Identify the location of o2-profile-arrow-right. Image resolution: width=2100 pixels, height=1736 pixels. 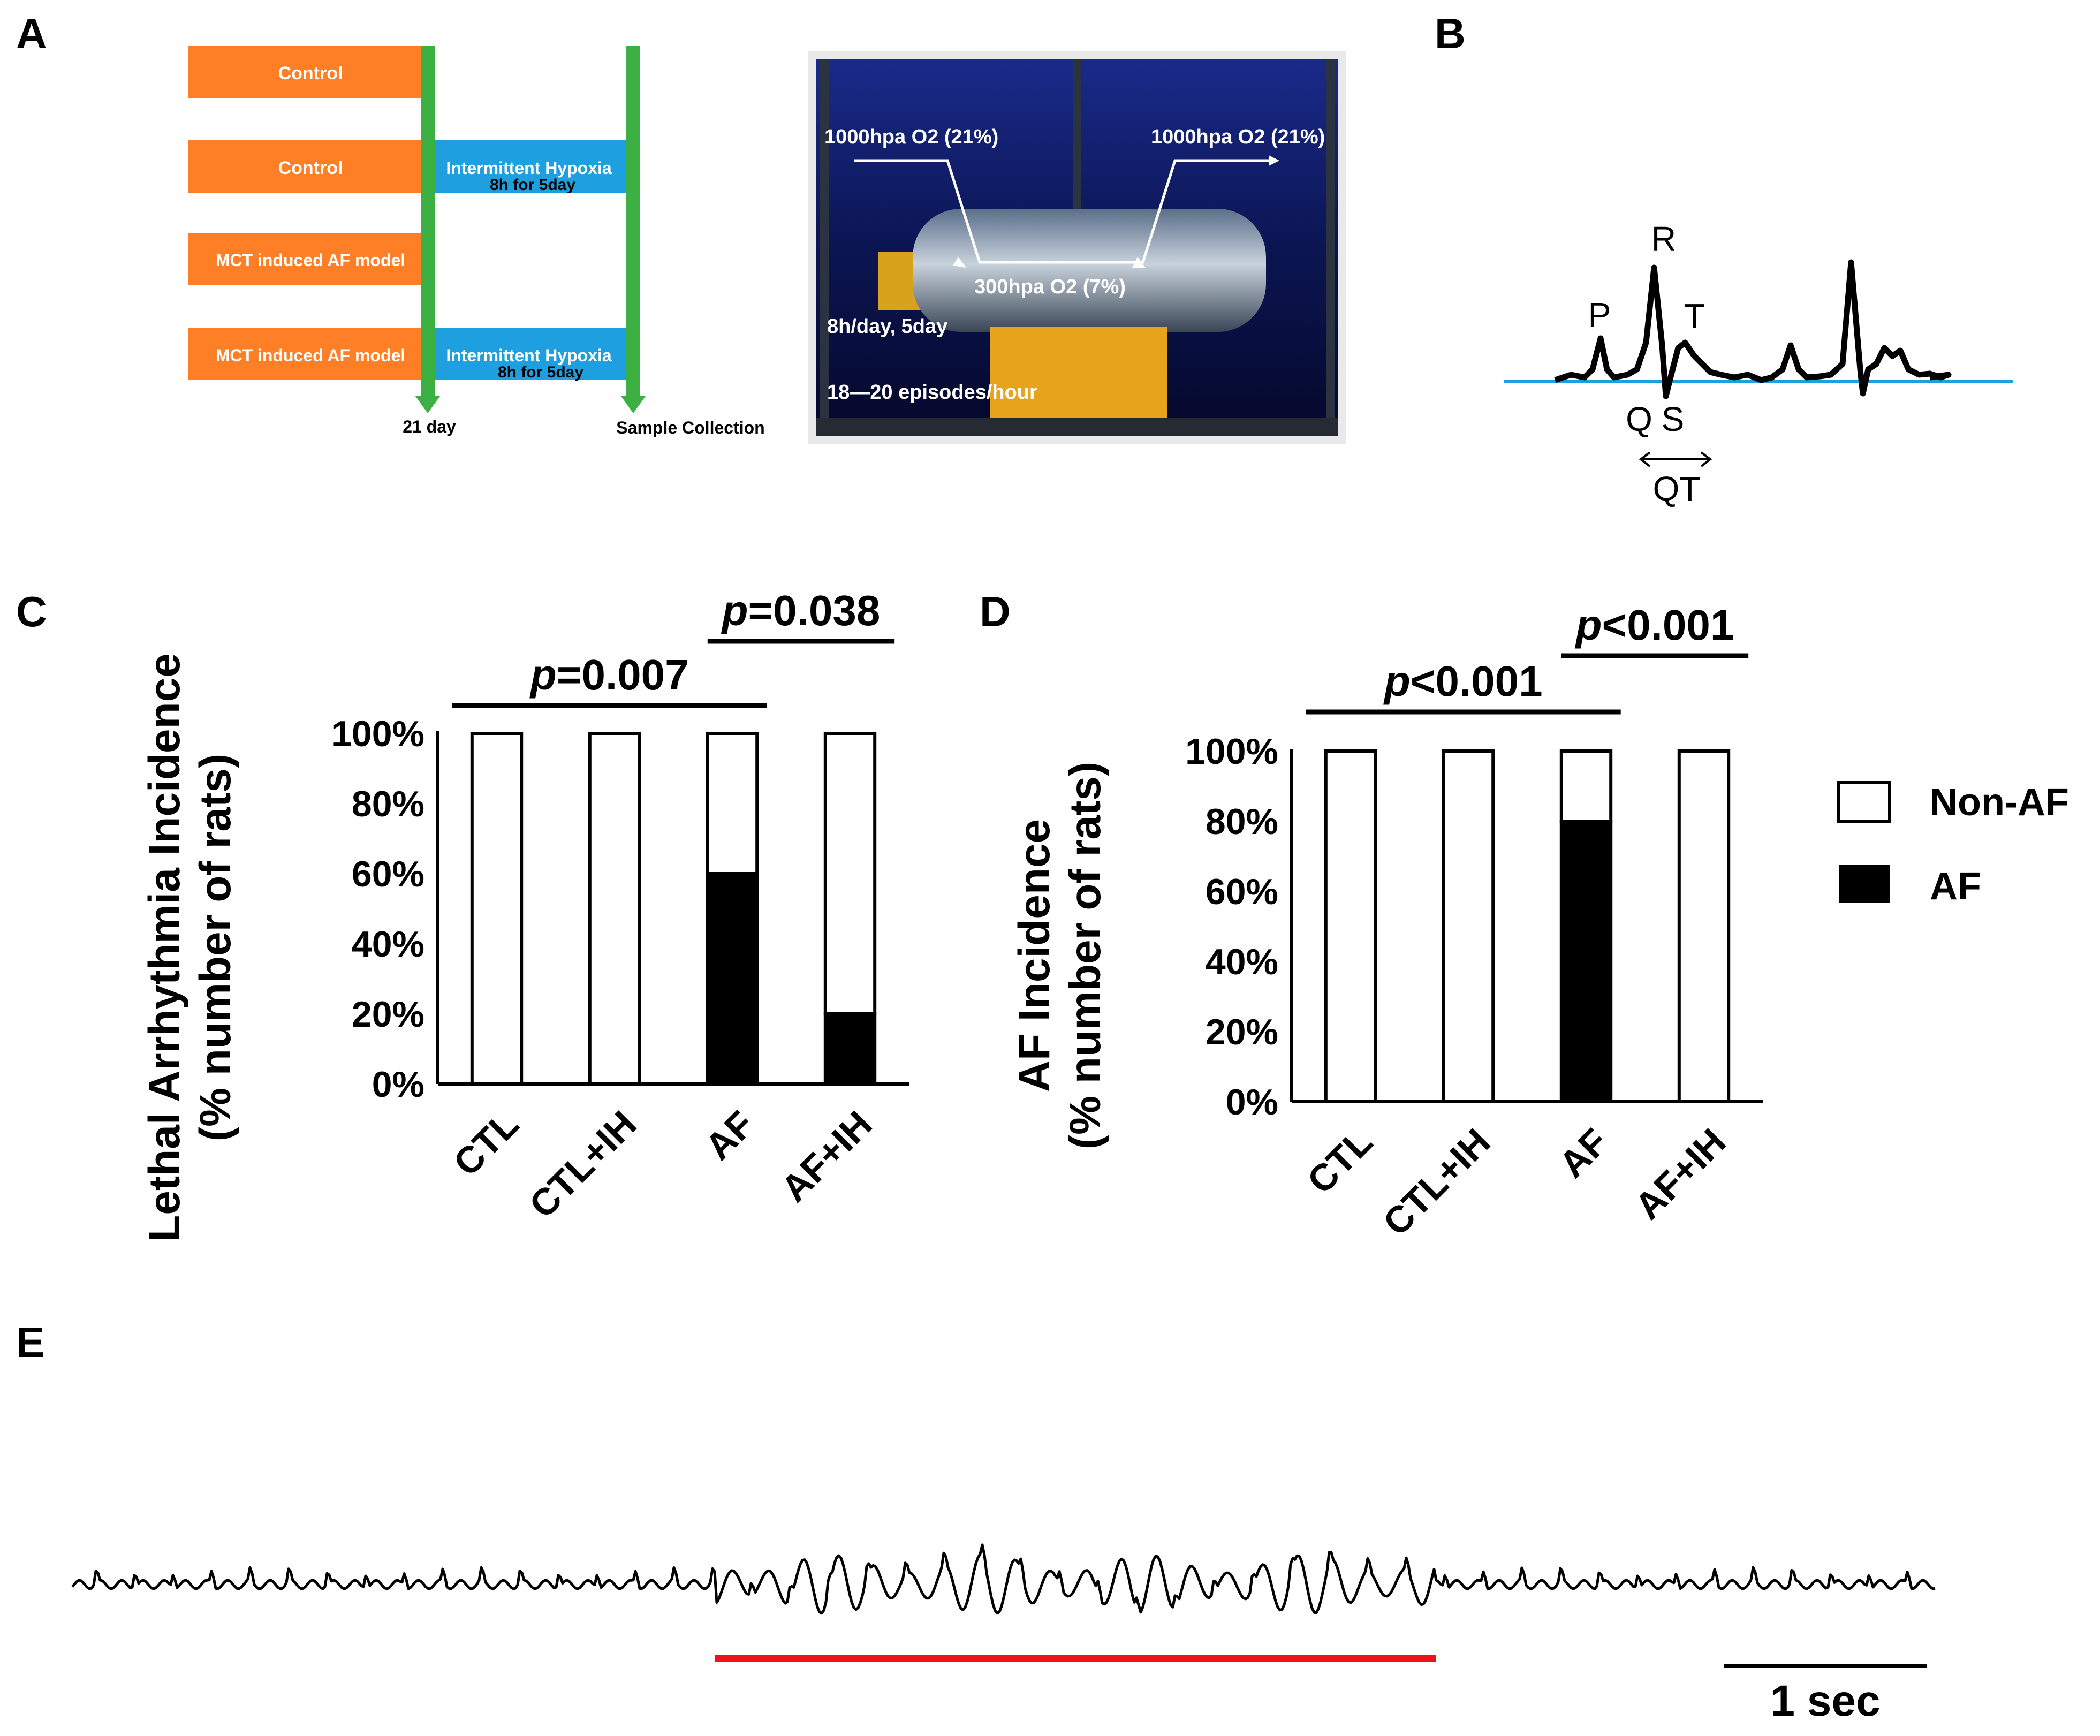
(1274, 161).